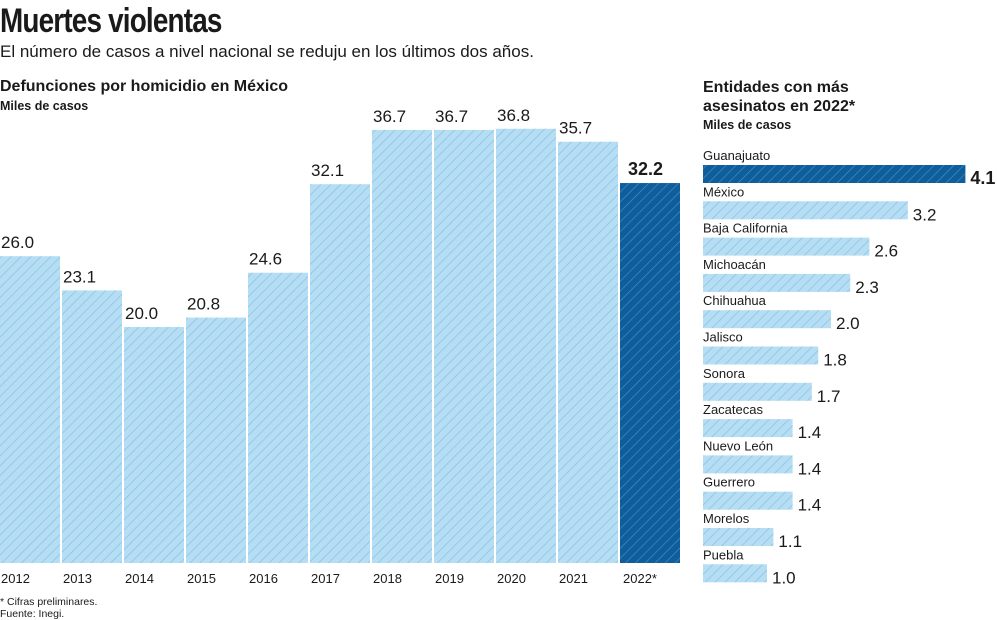  What do you see at coordinates (203, 304) in the screenshot?
I see `data-label: 20.8` at bounding box center [203, 304].